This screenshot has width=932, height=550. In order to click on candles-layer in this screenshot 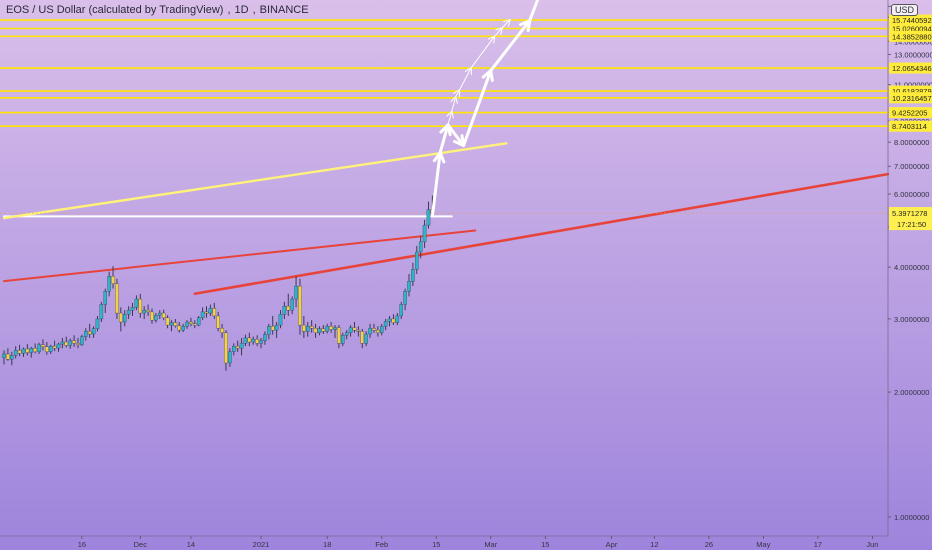, I will do `click(218, 283)`.